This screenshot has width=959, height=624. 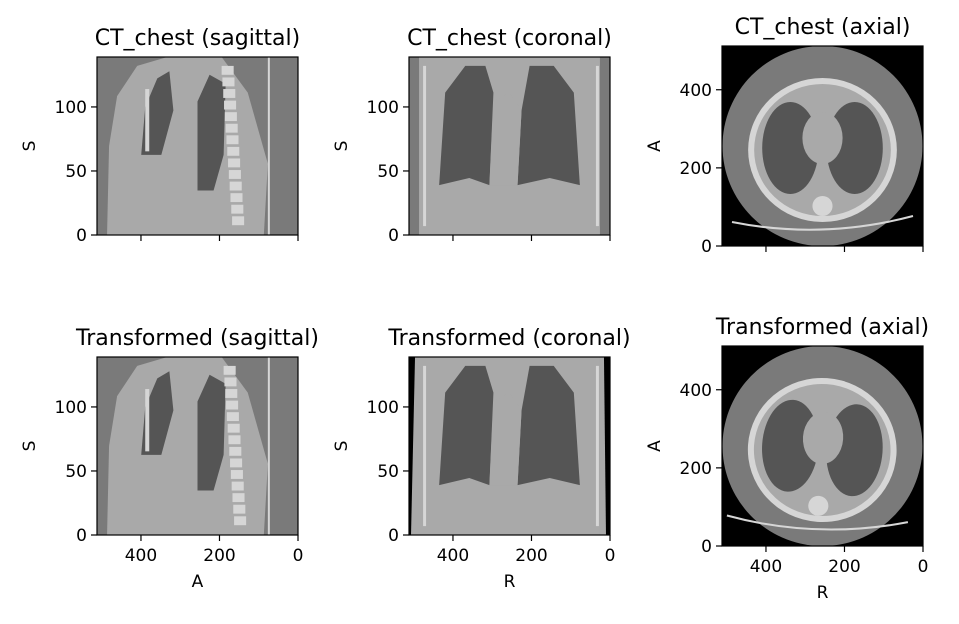 What do you see at coordinates (696, 391) in the screenshot?
I see `y-tick-label: 400` at bounding box center [696, 391].